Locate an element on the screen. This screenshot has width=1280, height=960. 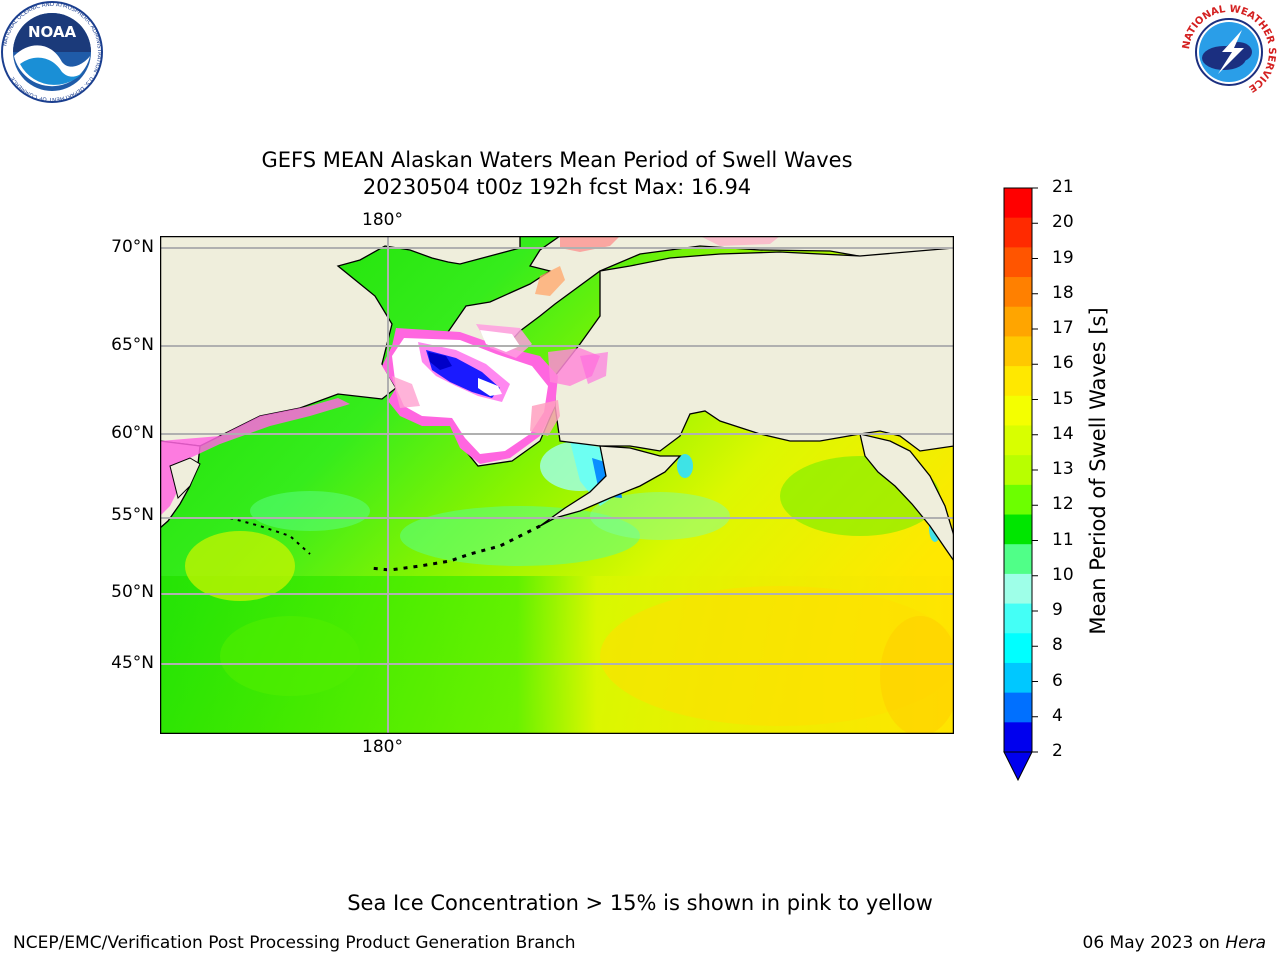
colorbar-tick-label: 12 is located at coordinates (1063, 504).